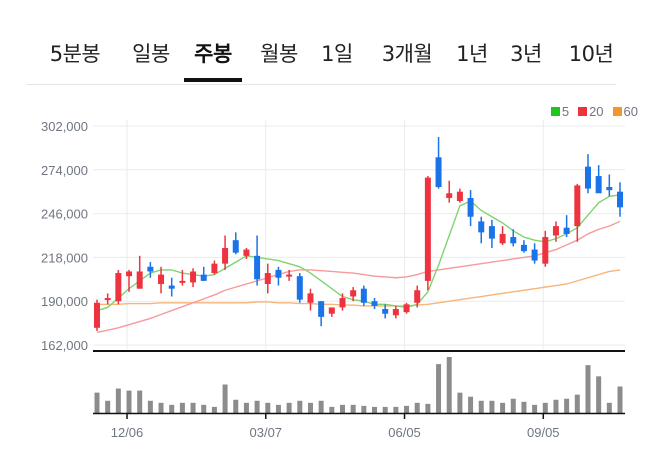  I want to click on legend-label: 5, so click(565, 111).